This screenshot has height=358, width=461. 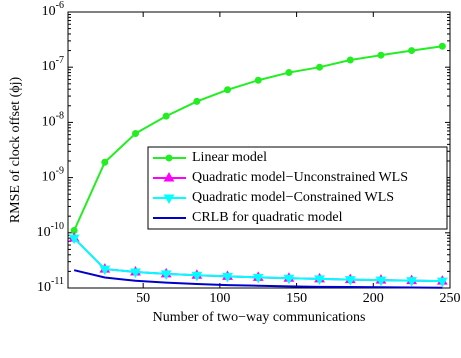 What do you see at coordinates (53, 64) in the screenshot?
I see `y-tick-label: 10⁻⁷` at bounding box center [53, 64].